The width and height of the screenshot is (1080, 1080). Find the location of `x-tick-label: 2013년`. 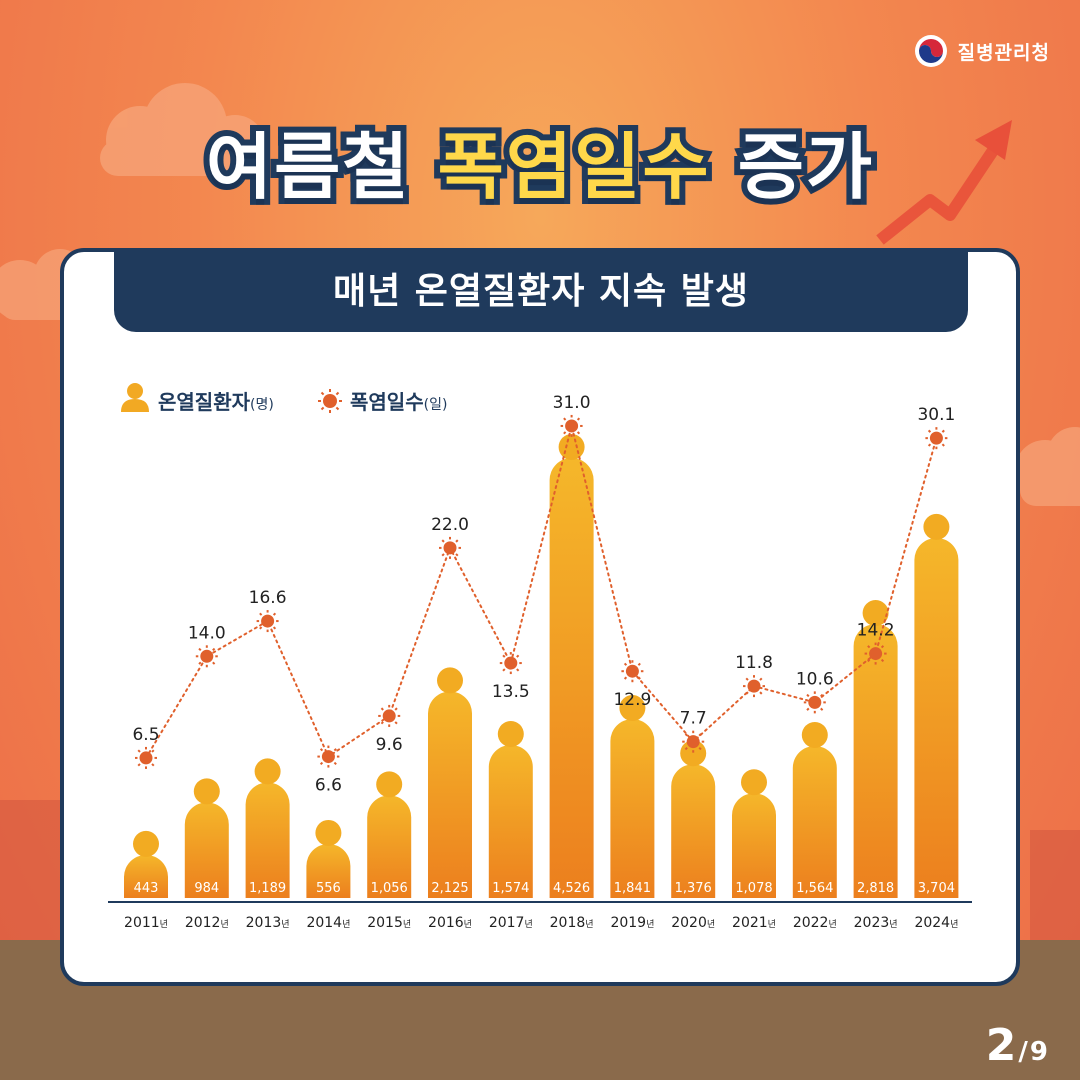

x-tick-label: 2013년 is located at coordinates (268, 923).